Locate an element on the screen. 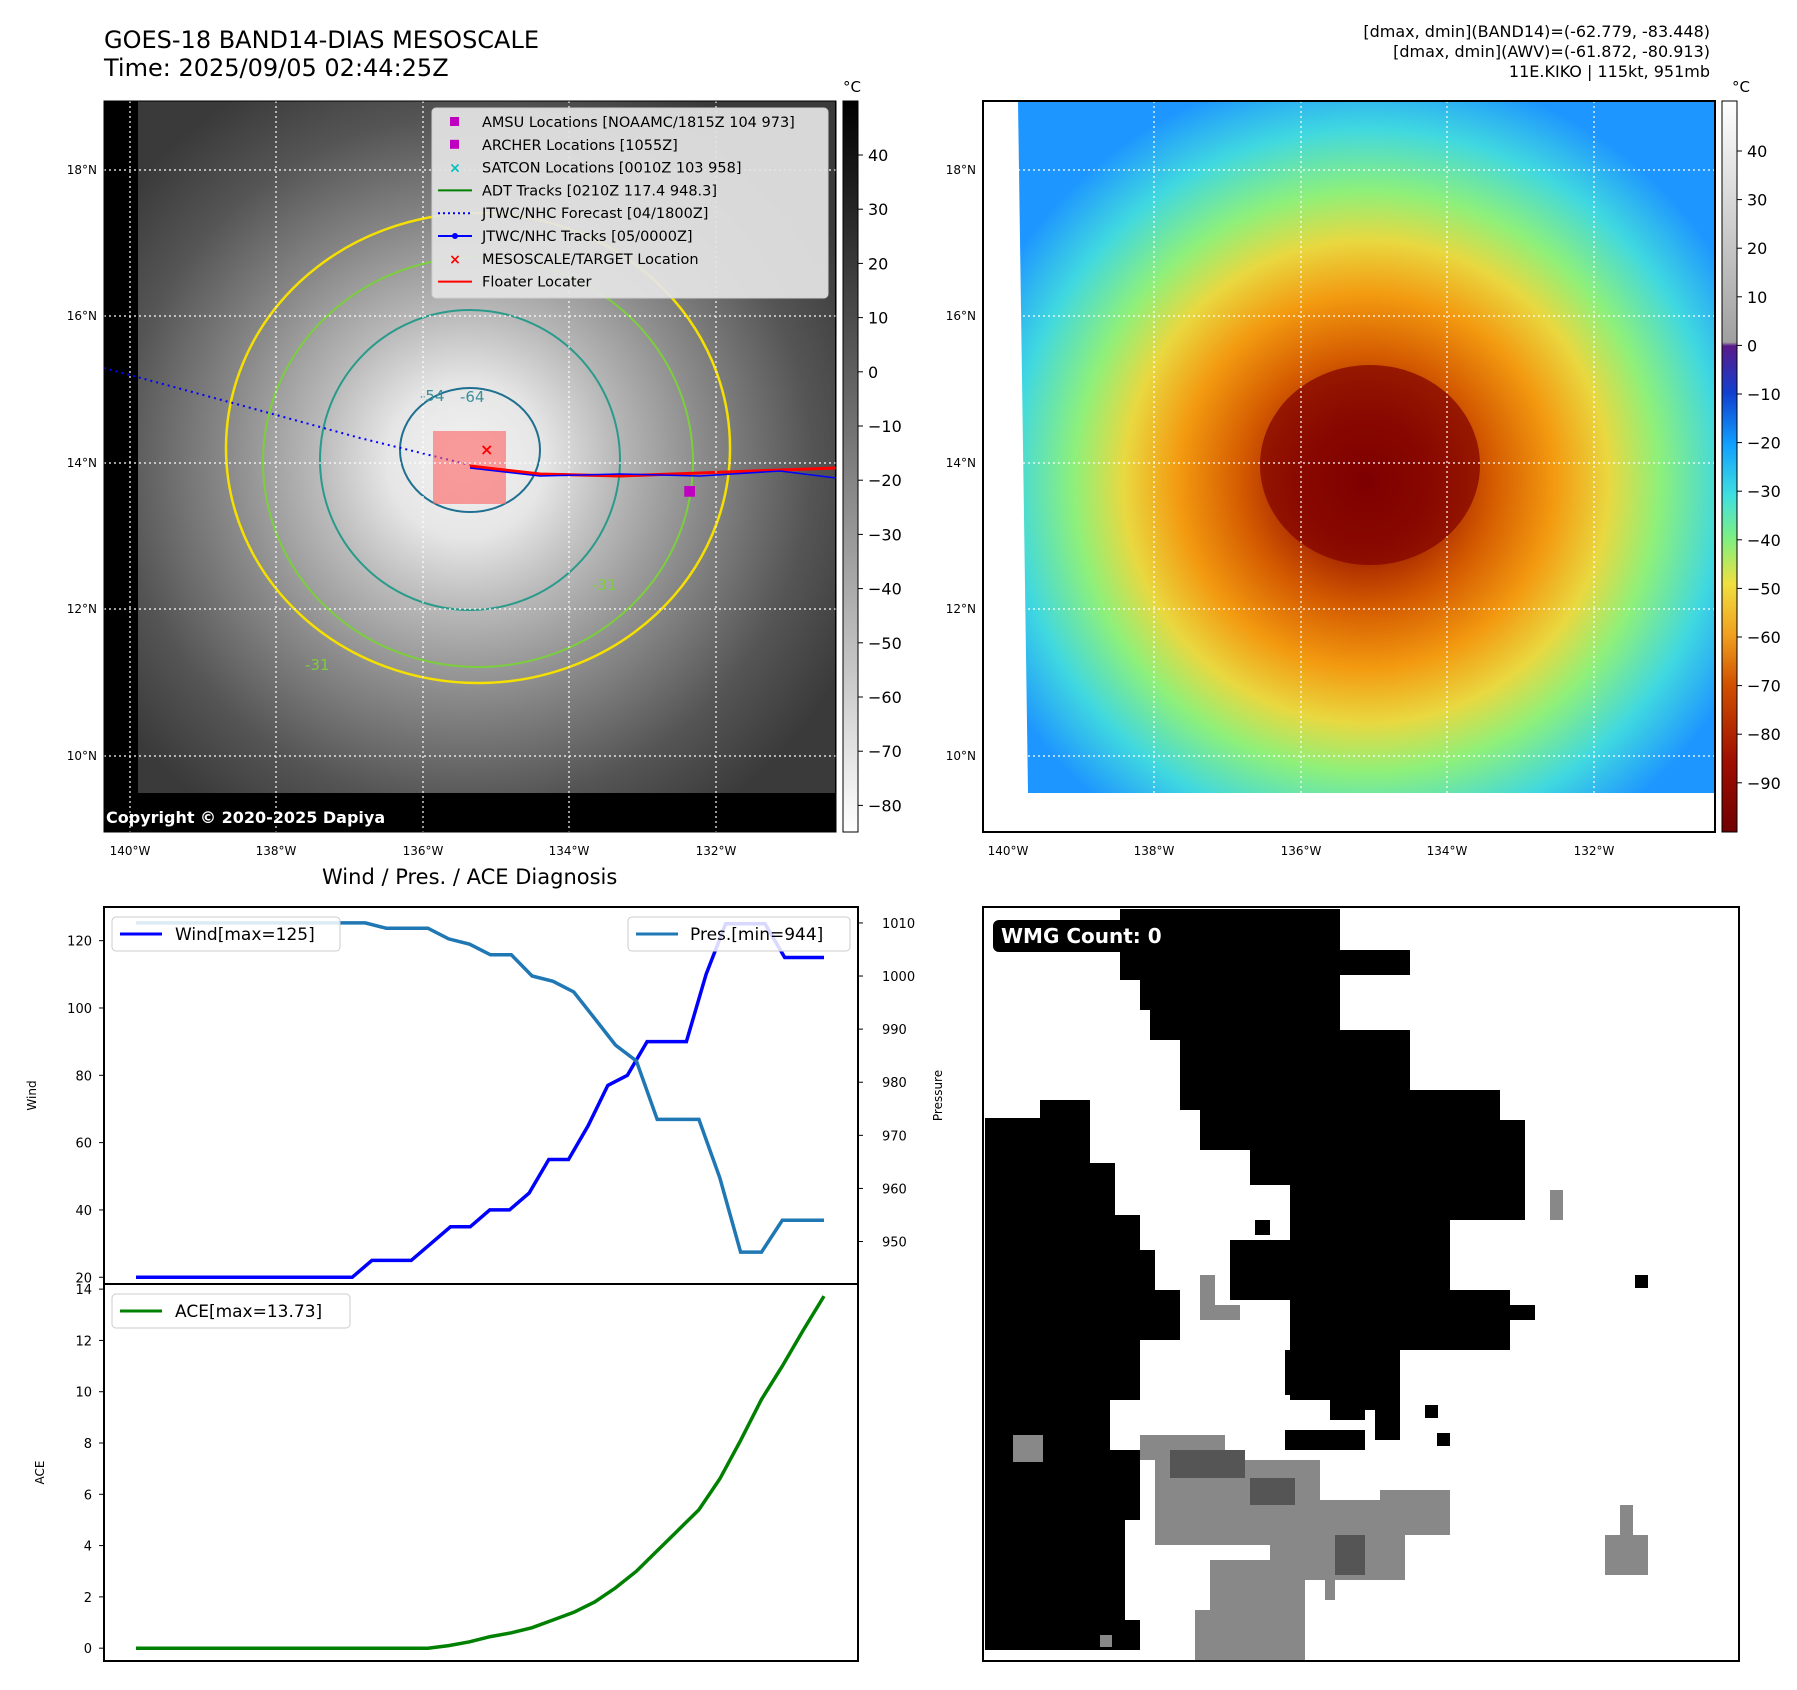 This screenshot has width=1797, height=1690. wind-legend-label: Wind[max=125] is located at coordinates (245, 935).